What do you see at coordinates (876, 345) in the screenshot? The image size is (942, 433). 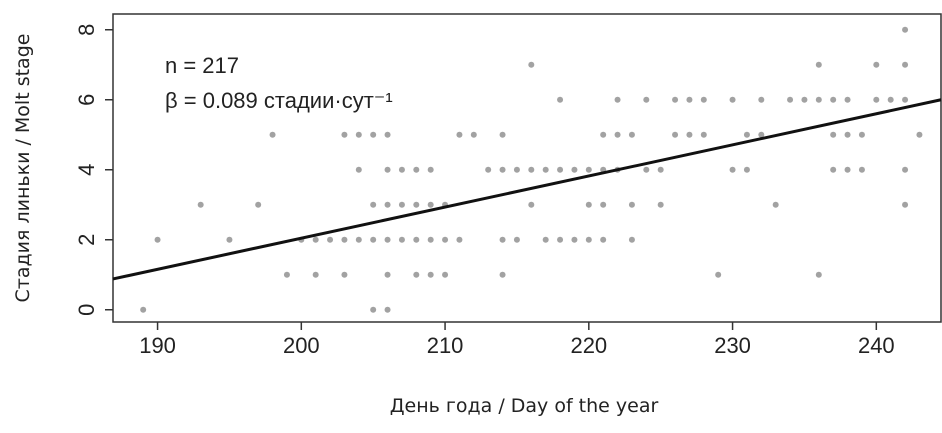 I see `x-tick-label: 240` at bounding box center [876, 345].